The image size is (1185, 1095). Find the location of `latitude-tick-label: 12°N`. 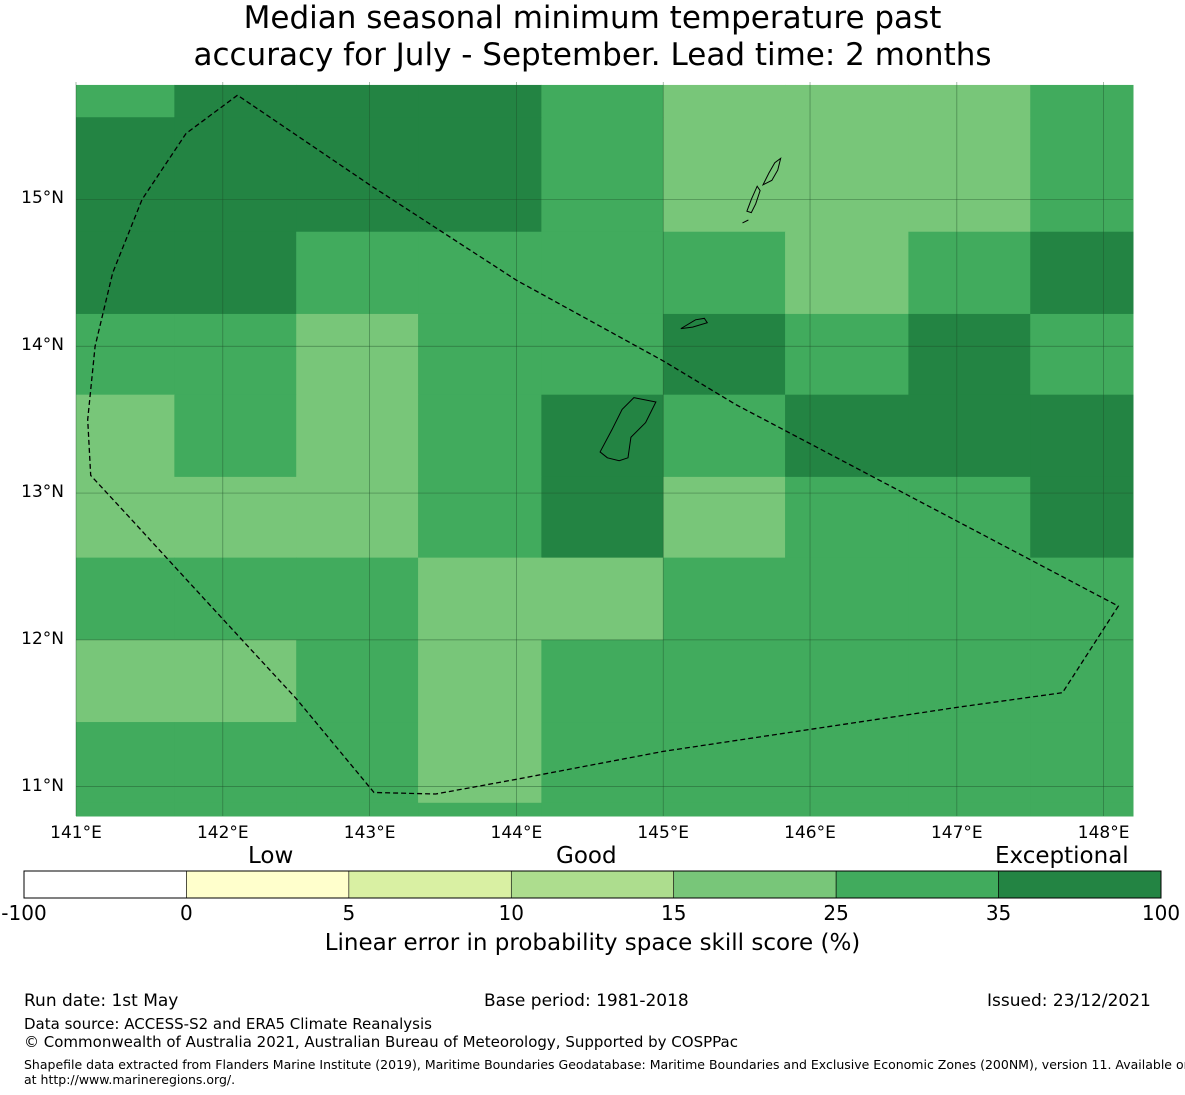

latitude-tick-label: 12°N is located at coordinates (42, 638).